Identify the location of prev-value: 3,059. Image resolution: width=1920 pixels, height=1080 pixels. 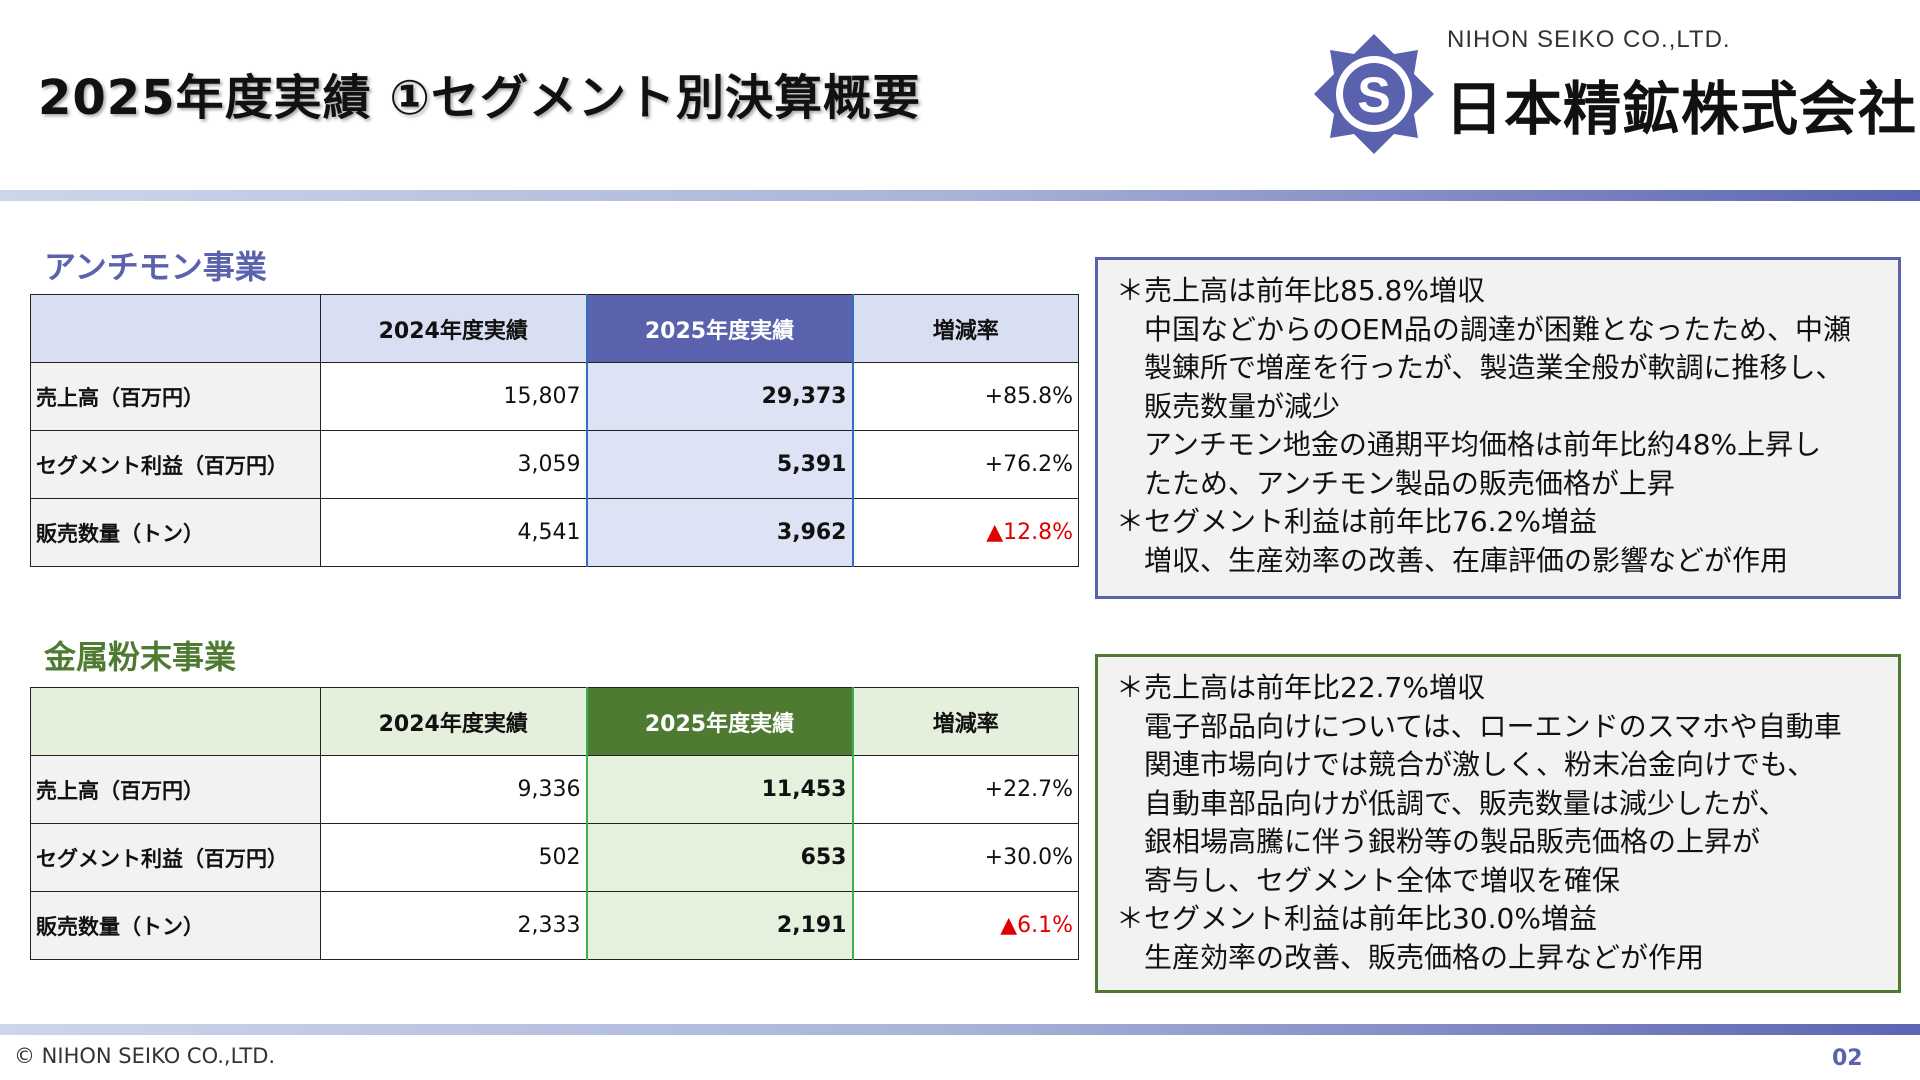
(453, 464).